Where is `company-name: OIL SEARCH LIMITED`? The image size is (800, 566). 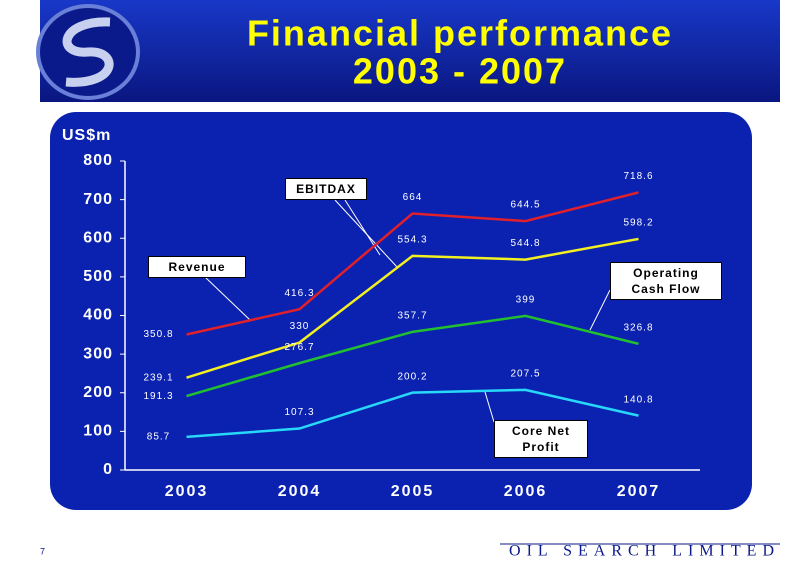
company-name: OIL SEARCH LIMITED is located at coordinates (644, 551).